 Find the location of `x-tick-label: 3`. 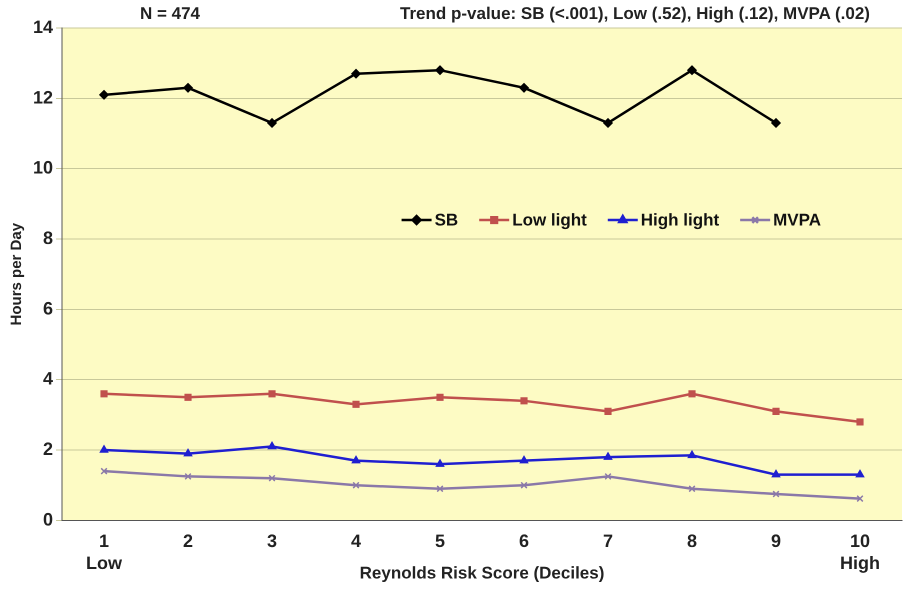

x-tick-label: 3 is located at coordinates (272, 541).